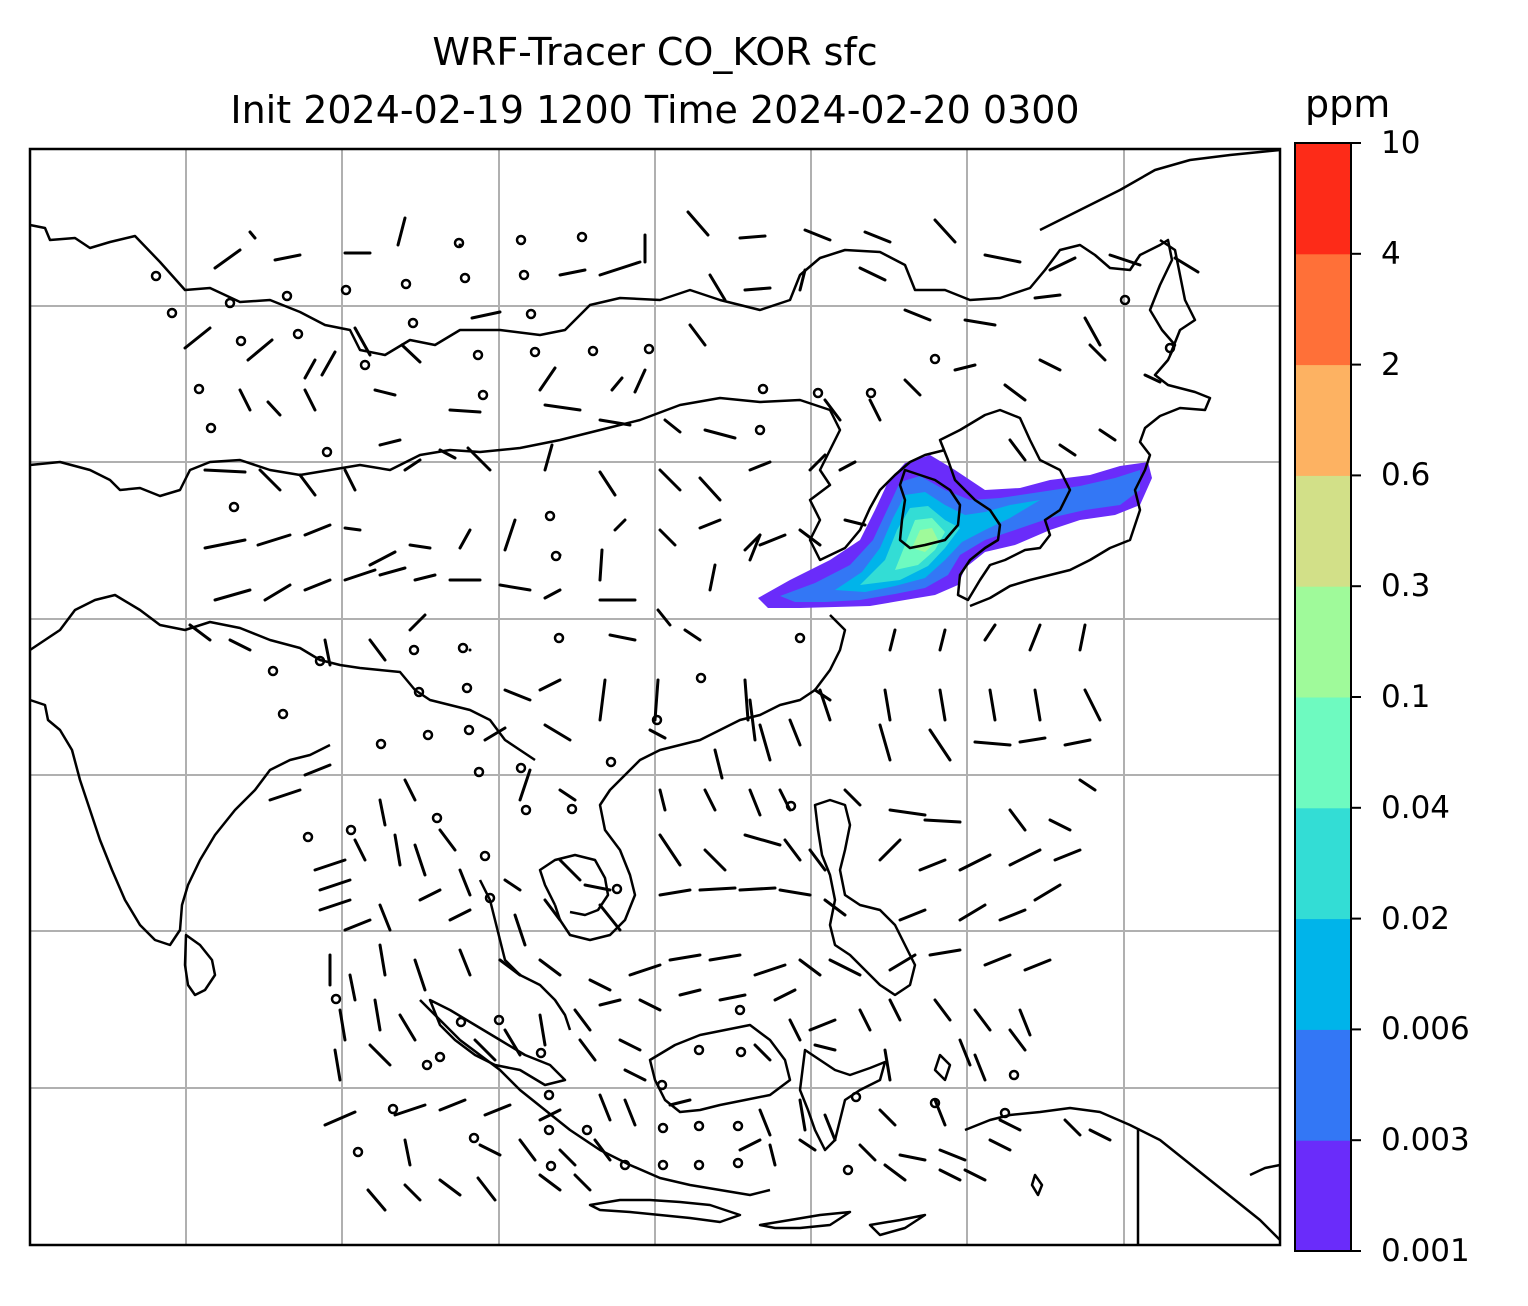  What do you see at coordinates (1391, 364) in the screenshot?
I see `colorbar-tick-label: 2` at bounding box center [1391, 364].